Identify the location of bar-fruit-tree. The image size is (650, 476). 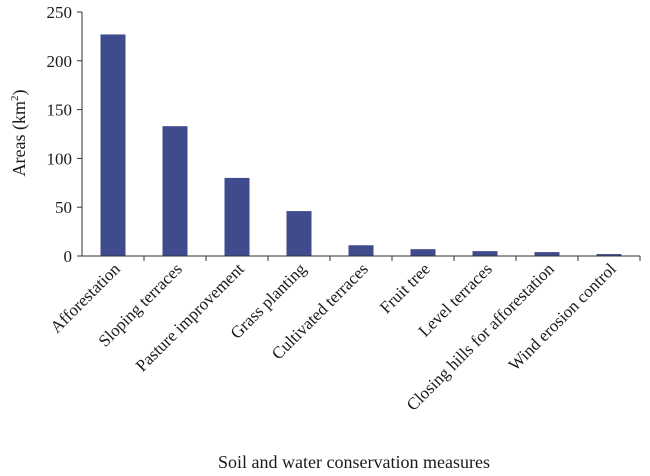
(423, 252).